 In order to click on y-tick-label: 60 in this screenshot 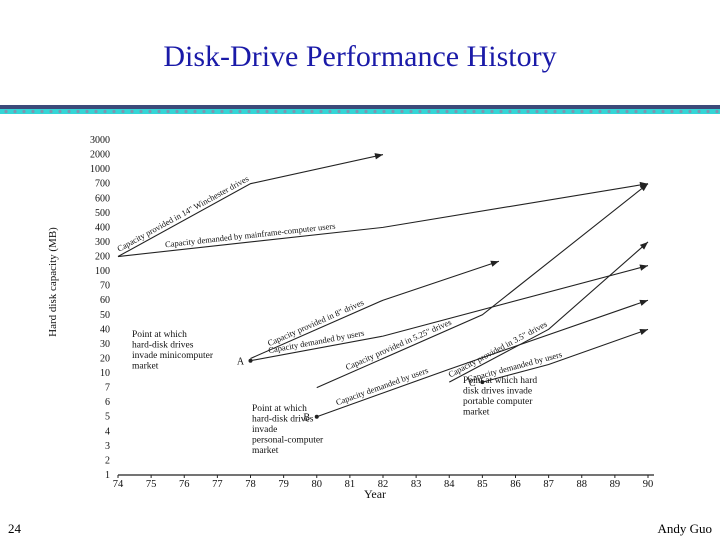, I will do `click(105, 300)`.